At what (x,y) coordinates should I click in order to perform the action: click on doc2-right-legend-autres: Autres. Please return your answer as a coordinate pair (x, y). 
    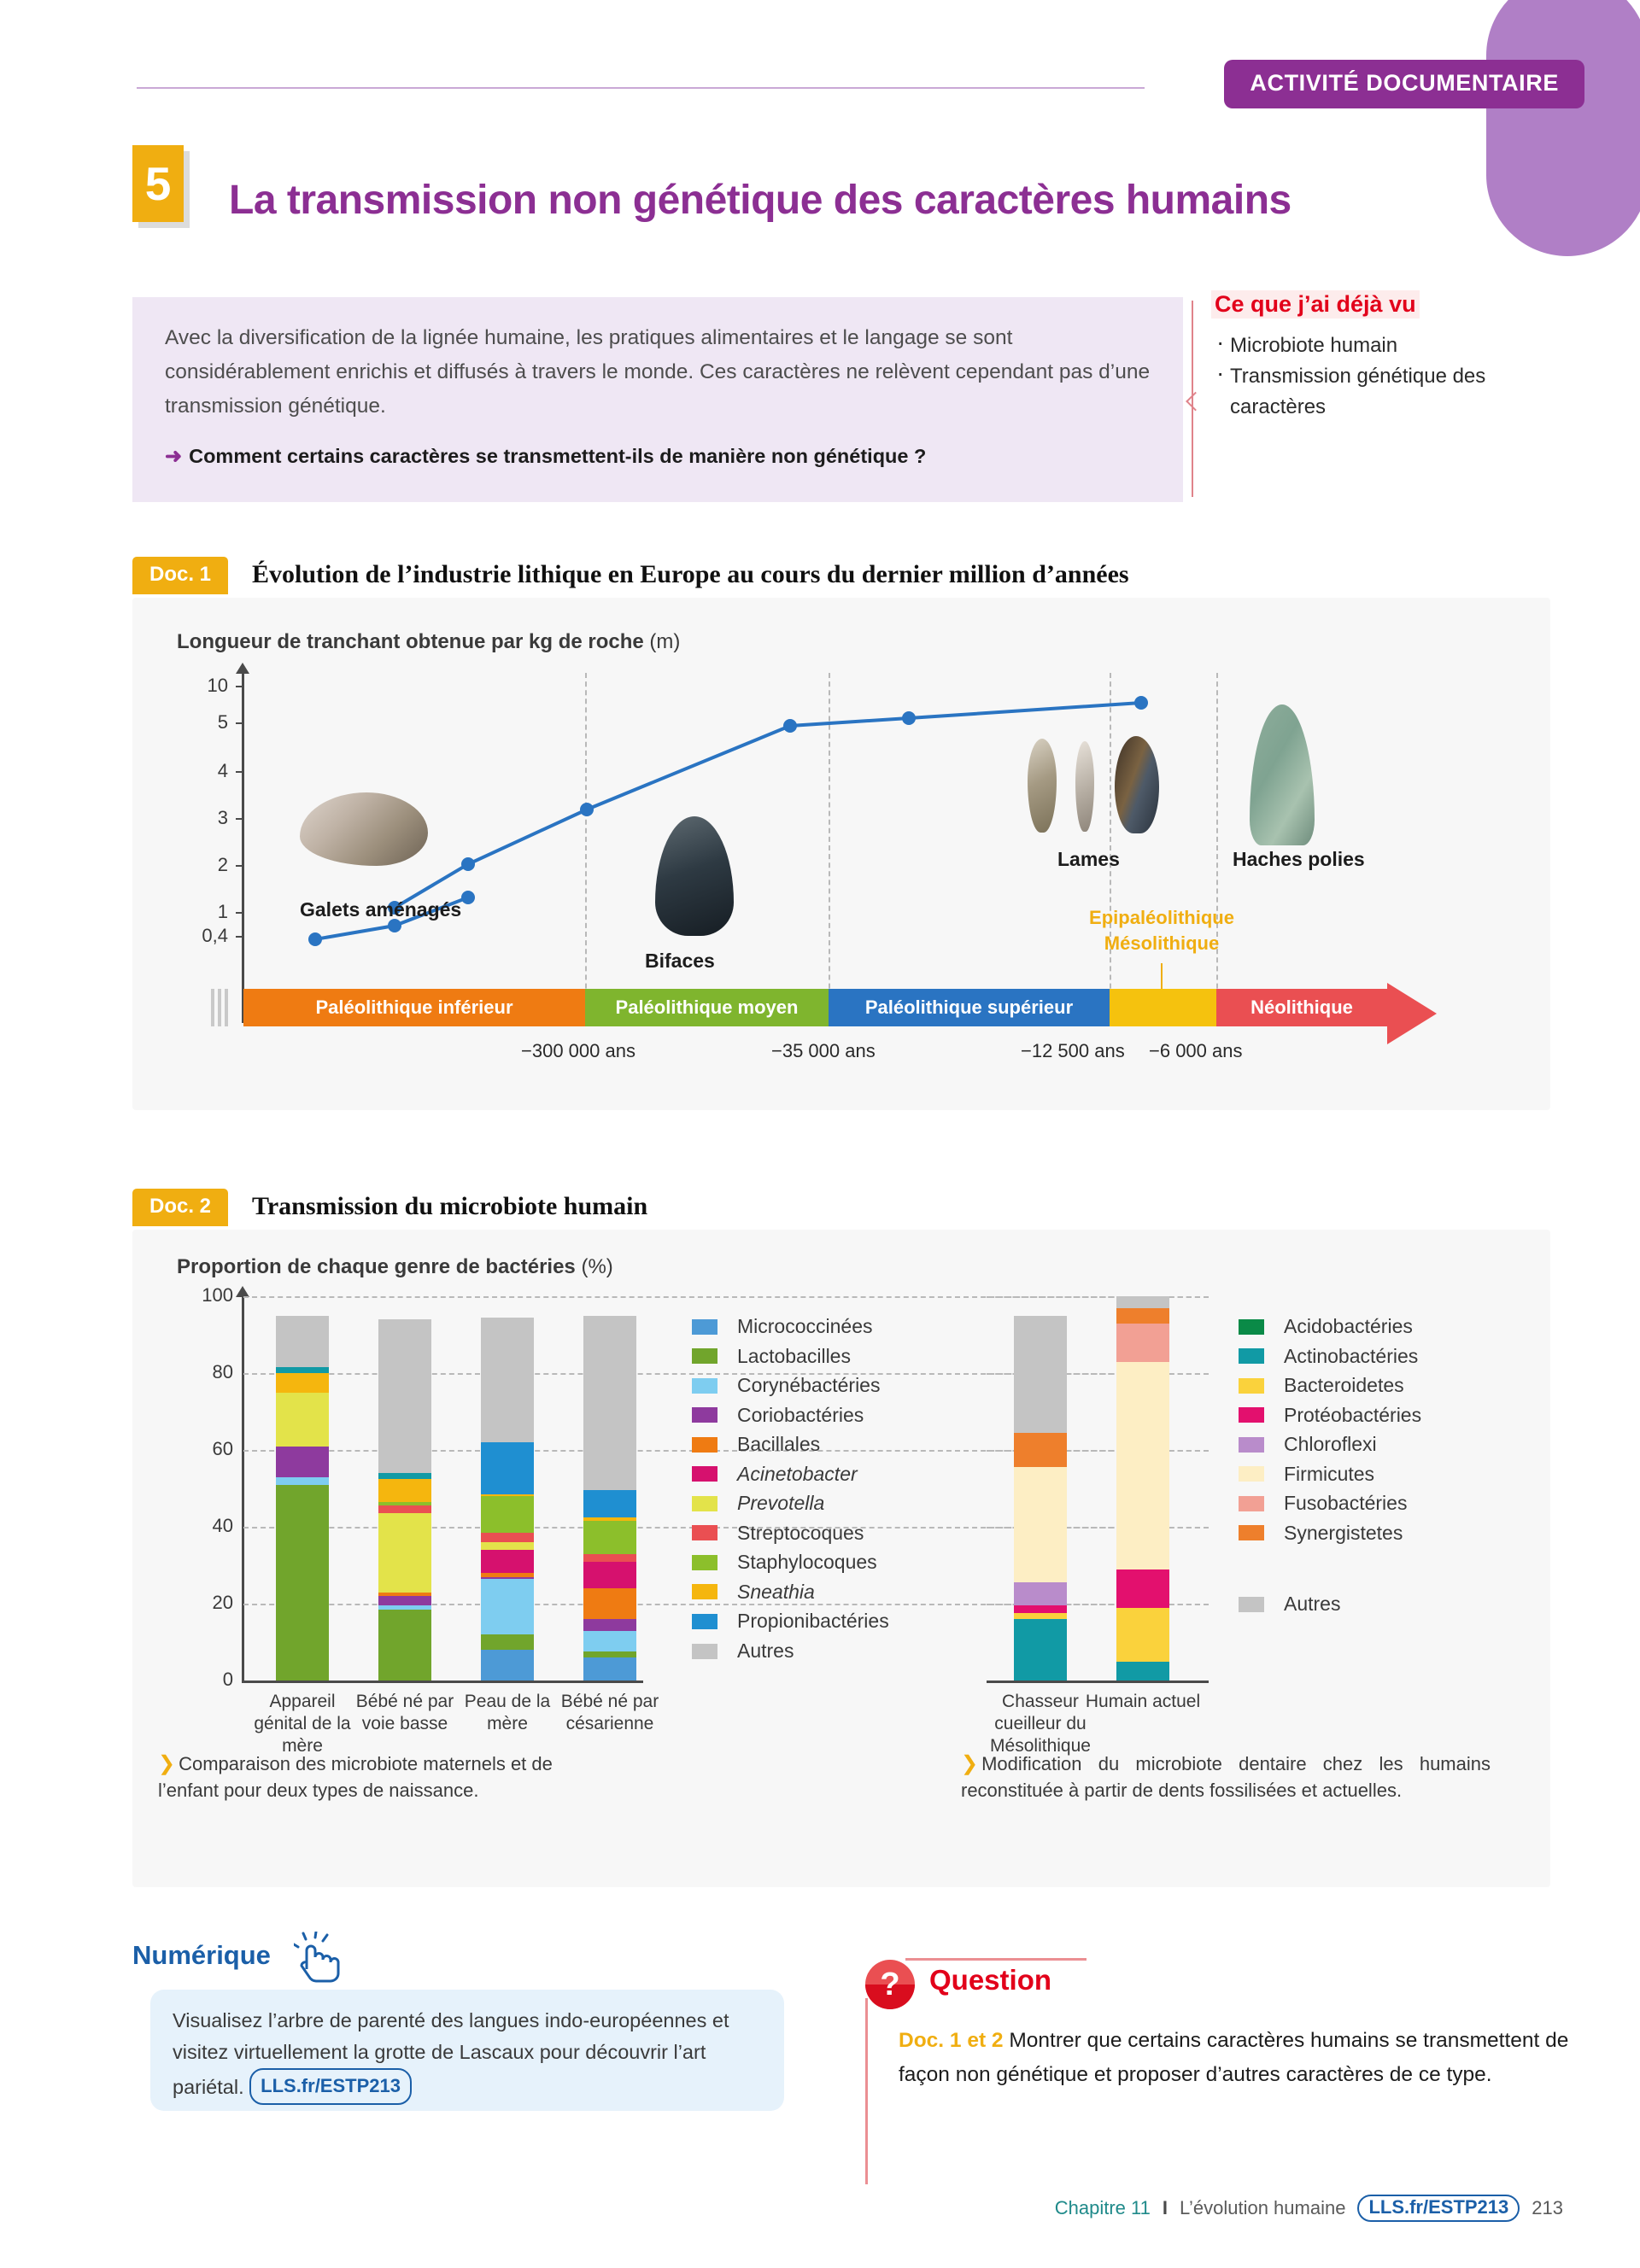
    Looking at the image, I should click on (1289, 1604).